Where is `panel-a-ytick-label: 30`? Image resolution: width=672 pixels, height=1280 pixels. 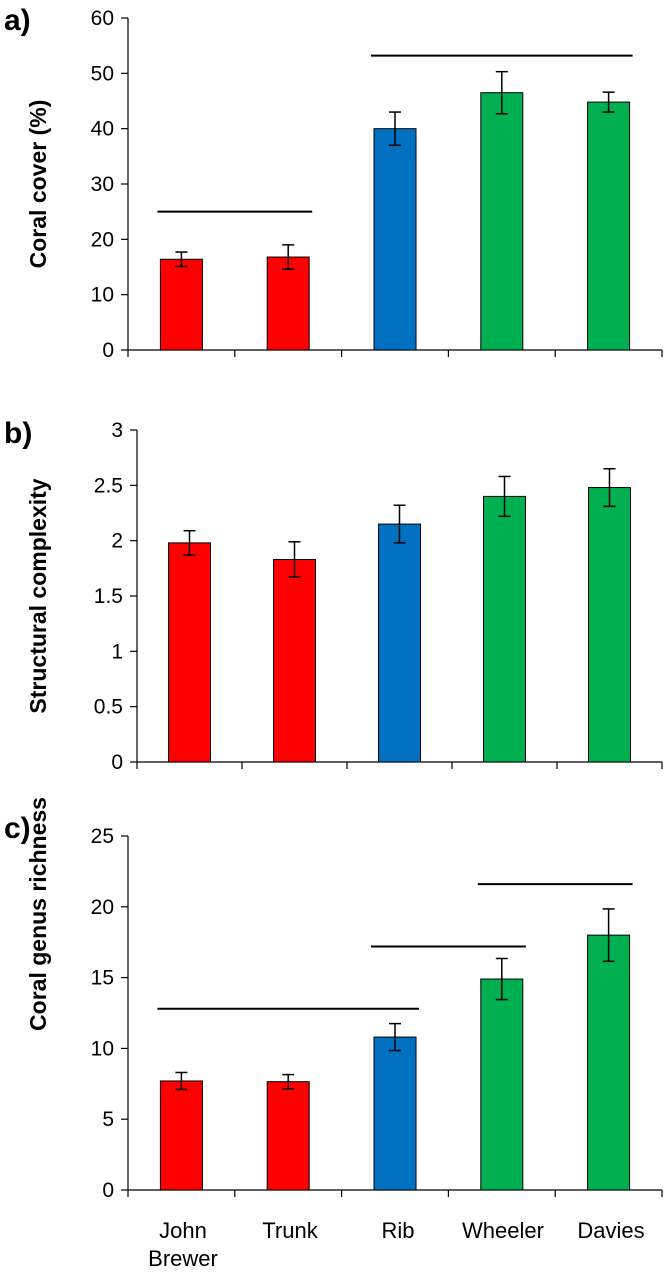 panel-a-ytick-label: 30 is located at coordinates (102, 184).